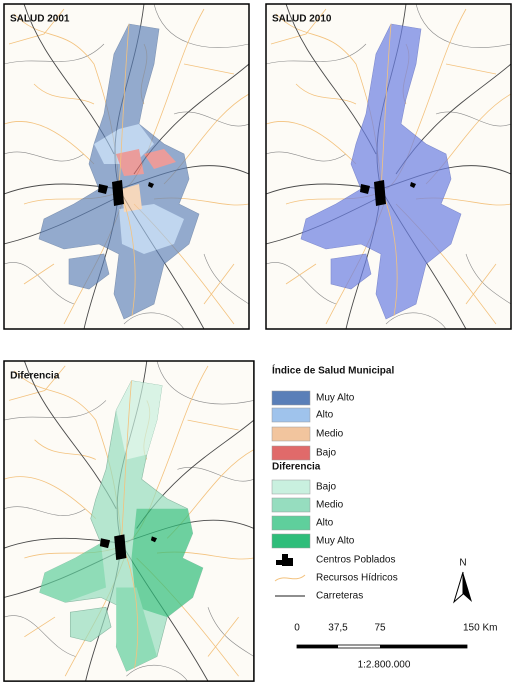 This screenshot has width=519, height=689. I want to click on legend-label: Recursos Hídricos, so click(357, 578).